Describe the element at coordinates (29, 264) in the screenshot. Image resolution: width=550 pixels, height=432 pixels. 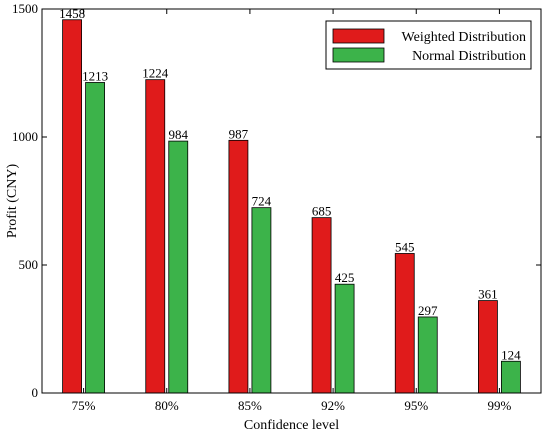
I see `y-tick-label: 500` at that location.